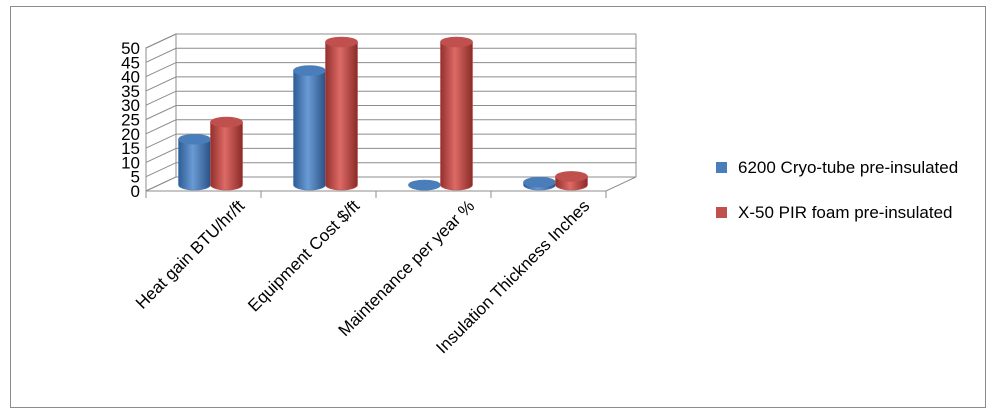  What do you see at coordinates (130, 105) in the screenshot?
I see `y-tick-label: 30` at bounding box center [130, 105].